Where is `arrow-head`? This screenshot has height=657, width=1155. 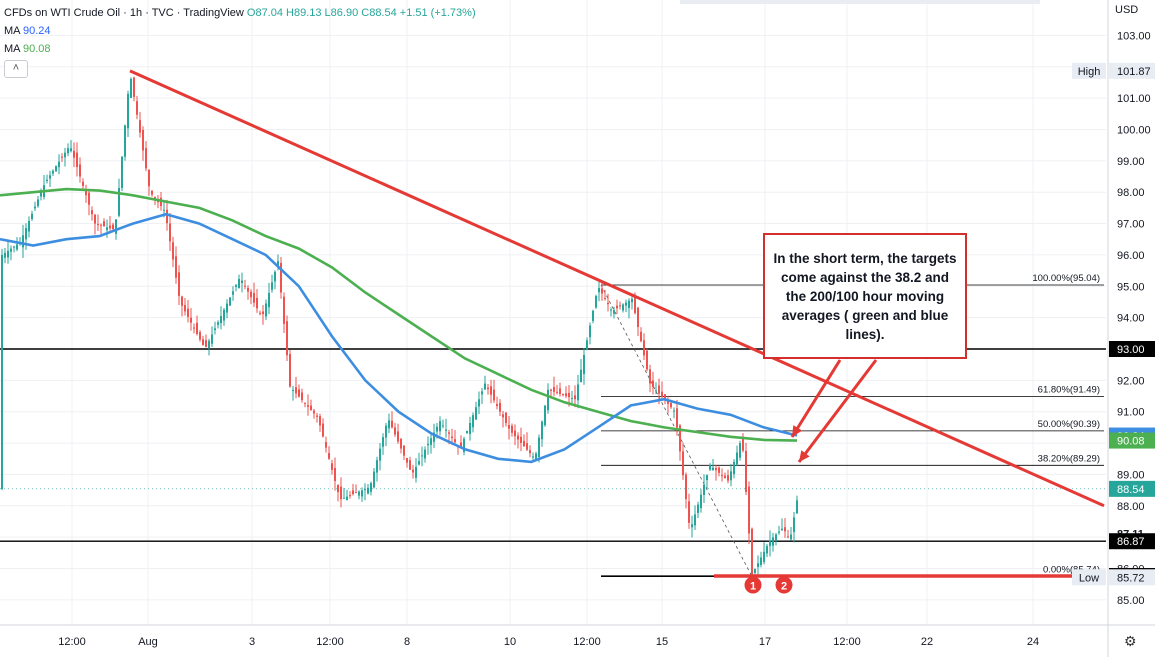 arrow-head is located at coordinates (797, 431).